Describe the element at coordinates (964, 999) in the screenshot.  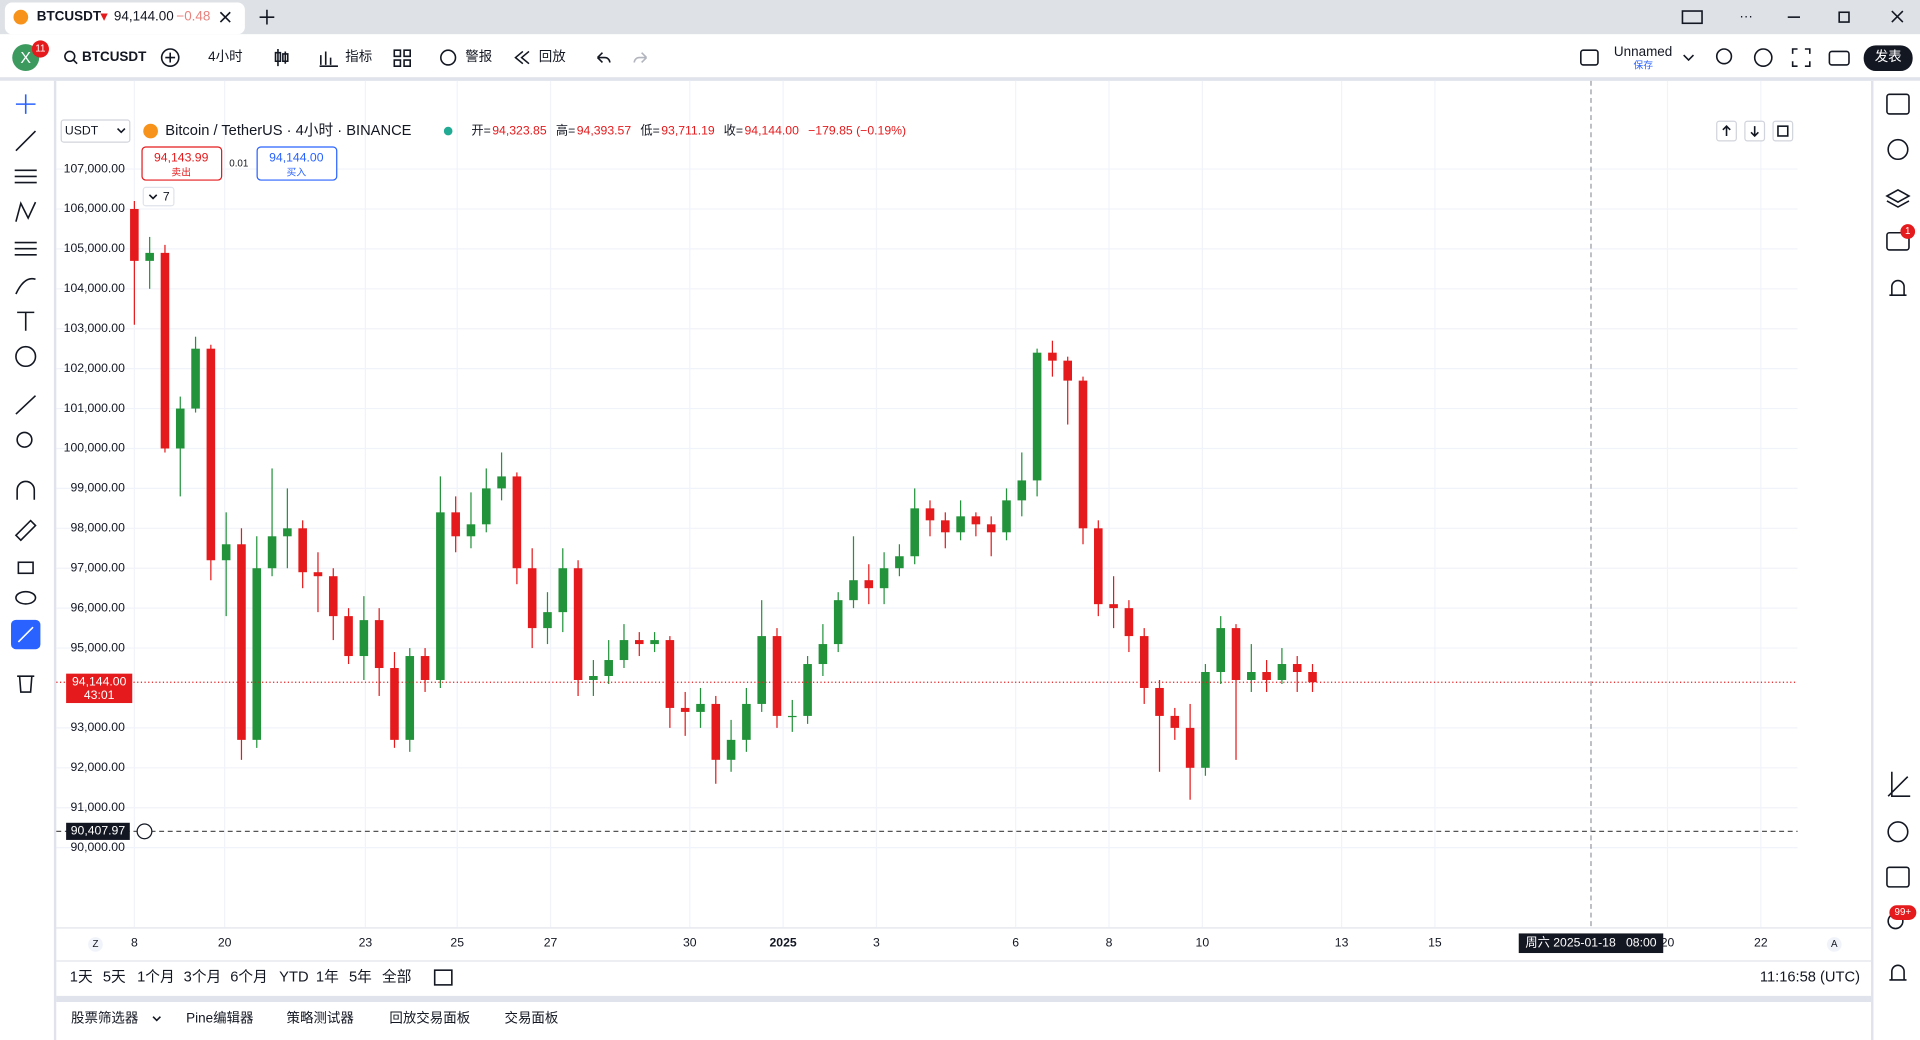
I see `panel-divider` at that location.